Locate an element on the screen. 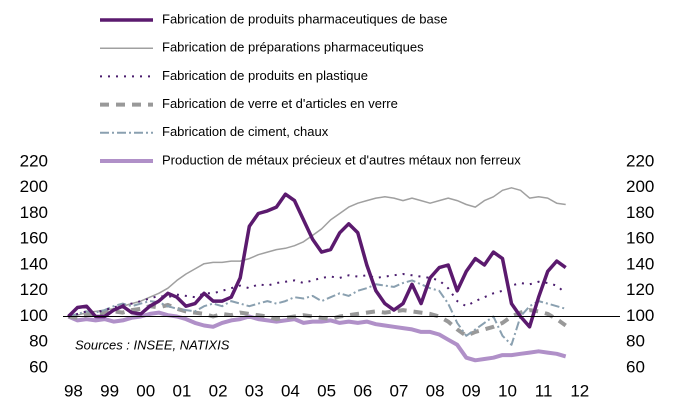 The height and width of the screenshot is (407, 682). y2-tick-label: 140 is located at coordinates (640, 263).